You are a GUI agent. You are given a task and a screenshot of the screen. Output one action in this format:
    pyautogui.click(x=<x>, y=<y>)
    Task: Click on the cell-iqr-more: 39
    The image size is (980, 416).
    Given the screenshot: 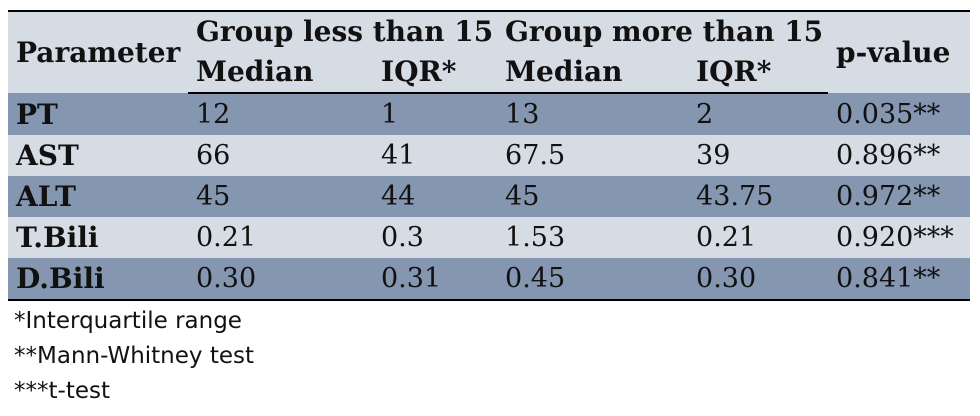 What is the action you would take?
    pyautogui.click(x=758, y=155)
    